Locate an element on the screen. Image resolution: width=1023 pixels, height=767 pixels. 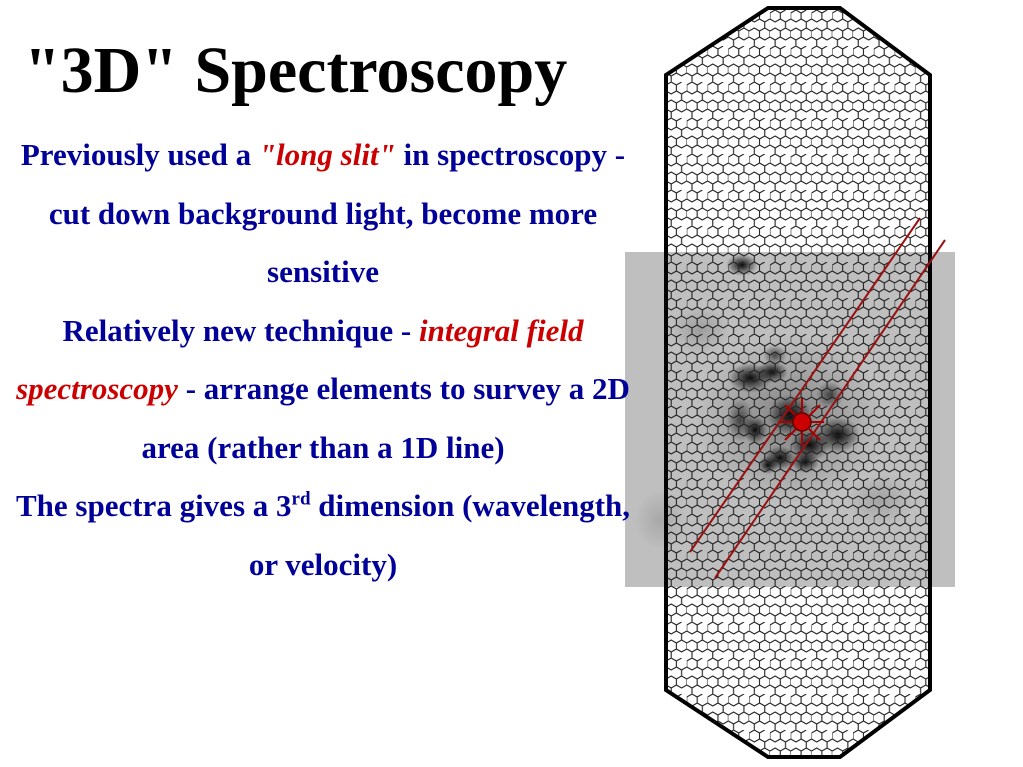
paragraph-third-dimension-end: dimension (wavelength, or velocity) is located at coordinates (439, 535).